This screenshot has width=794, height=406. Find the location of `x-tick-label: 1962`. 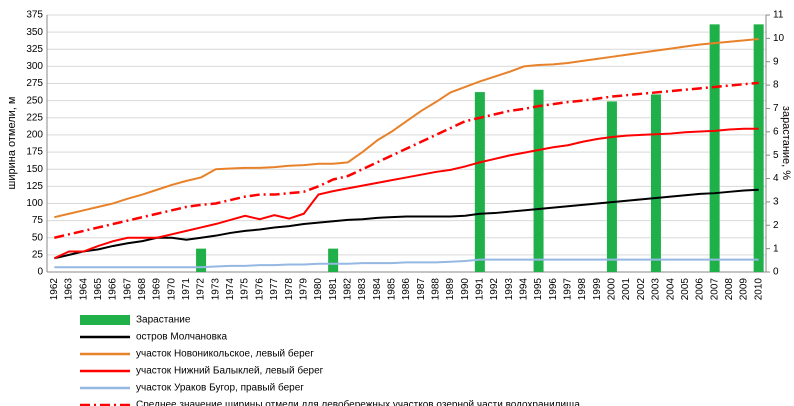

x-tick-label: 1962 is located at coordinates (54, 289).